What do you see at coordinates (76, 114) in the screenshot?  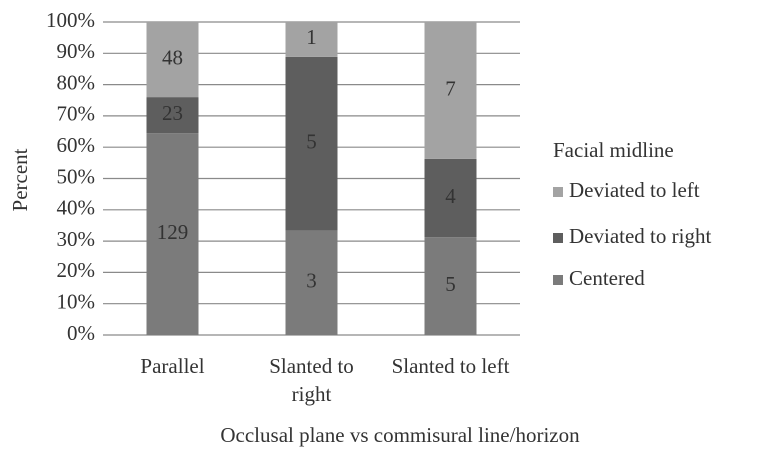 I see `y-tick-label: 70%` at bounding box center [76, 114].